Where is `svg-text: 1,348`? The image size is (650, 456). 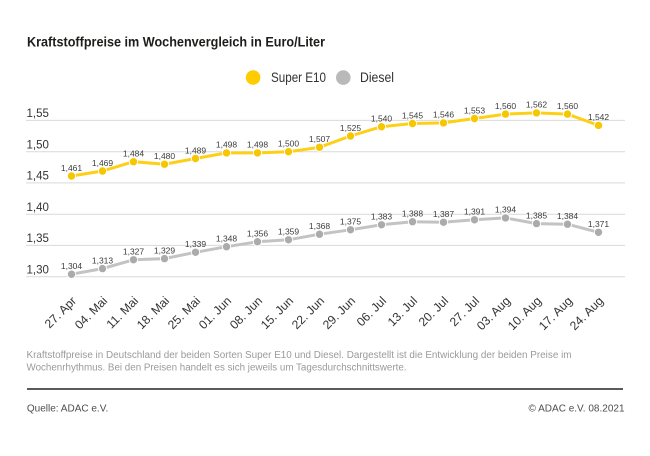 svg-text: 1,348 is located at coordinates (227, 239).